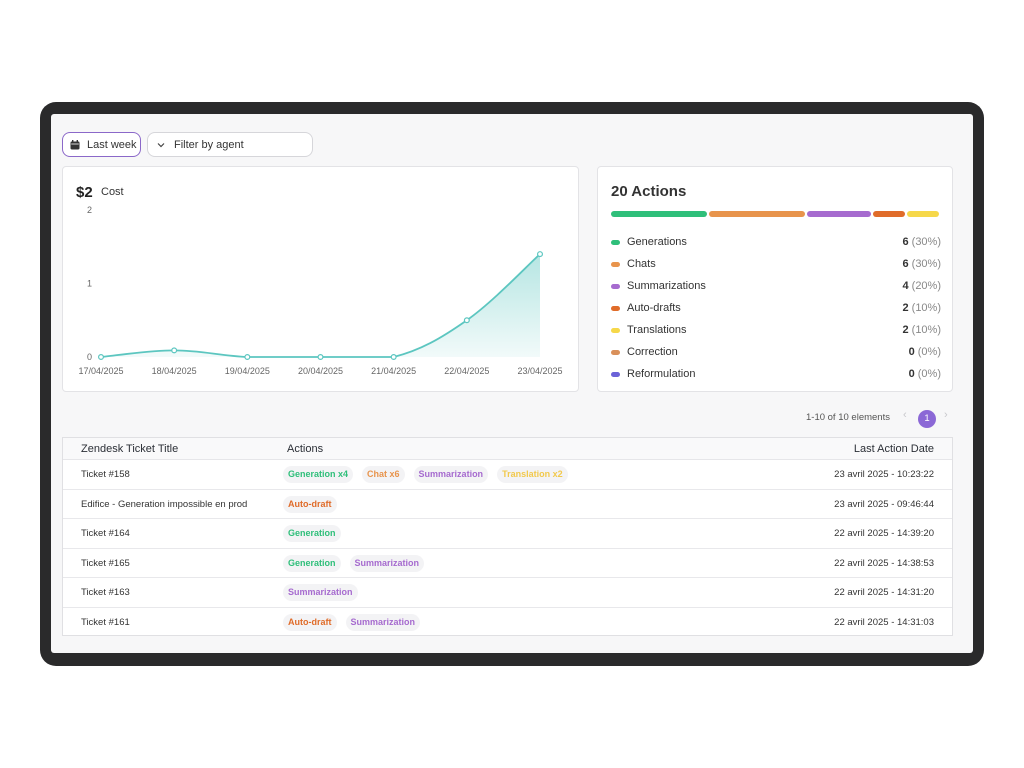 The width and height of the screenshot is (1024, 768). What do you see at coordinates (926, 308) in the screenshot?
I see `legend-percent: (10%)` at bounding box center [926, 308].